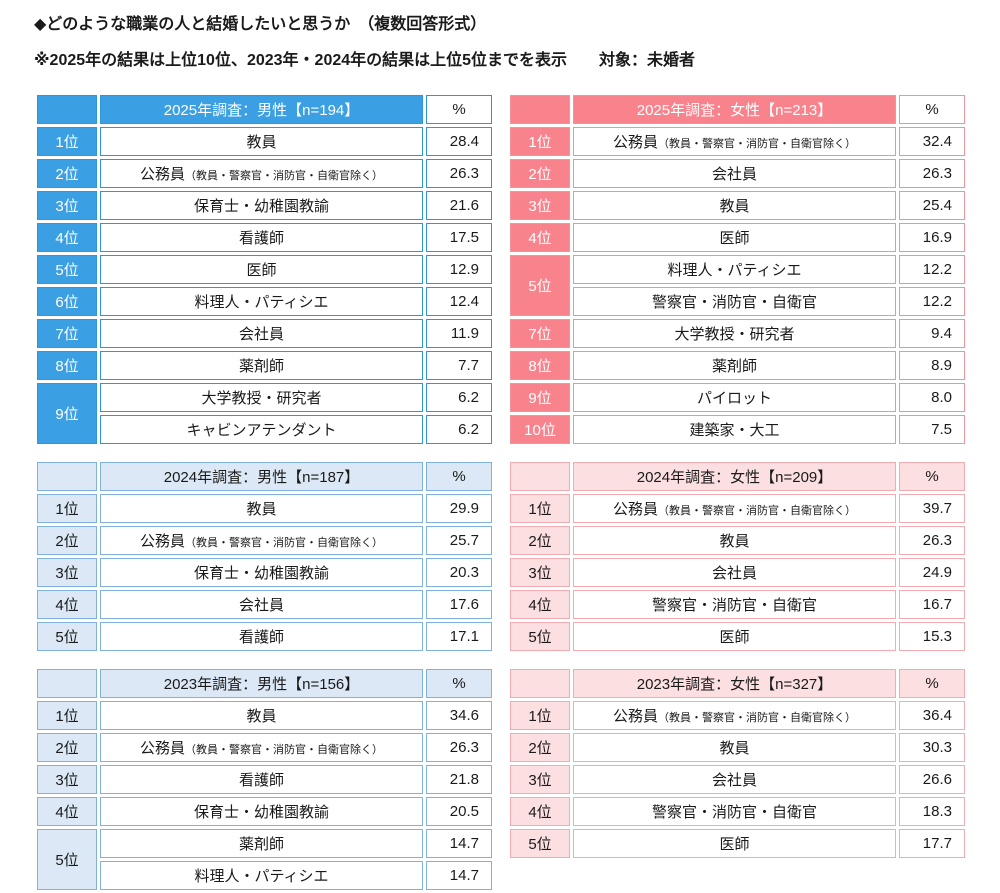 The height and width of the screenshot is (893, 1000). What do you see at coordinates (261, 238) in the screenshot?
I see `occupation-label: 看護師` at bounding box center [261, 238].